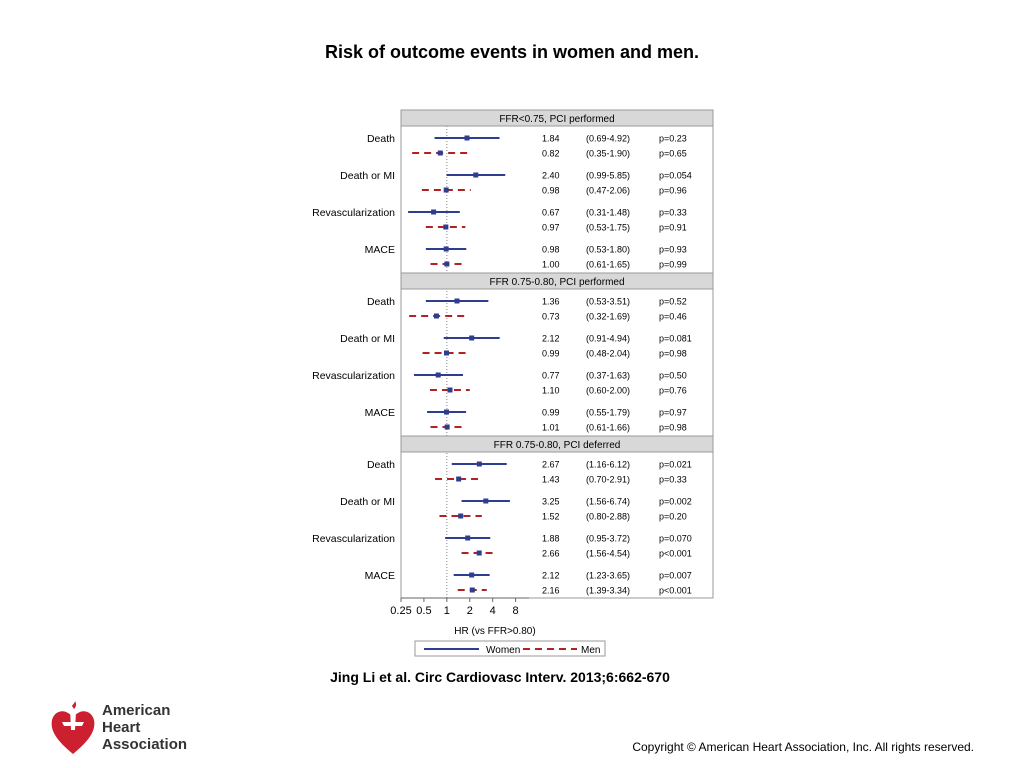 This screenshot has height=768, width=1024. Describe the element at coordinates (551, 154) in the screenshot. I see `hr-value: 0.82` at that location.